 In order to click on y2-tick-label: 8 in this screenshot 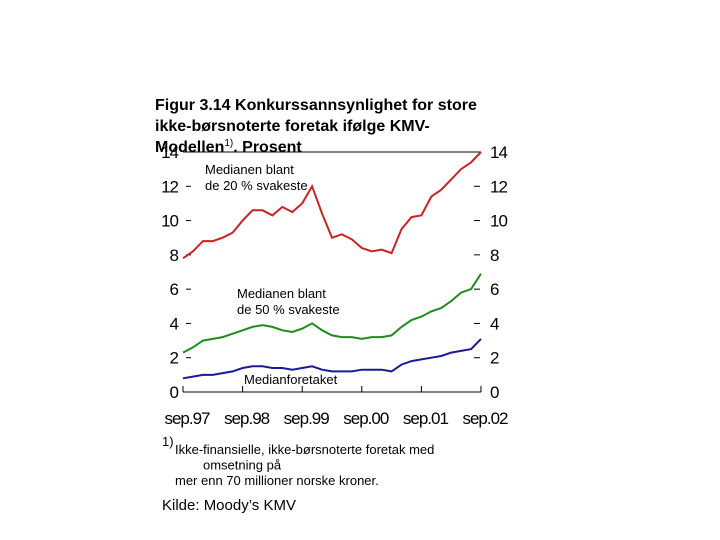, I will do `click(494, 255)`.